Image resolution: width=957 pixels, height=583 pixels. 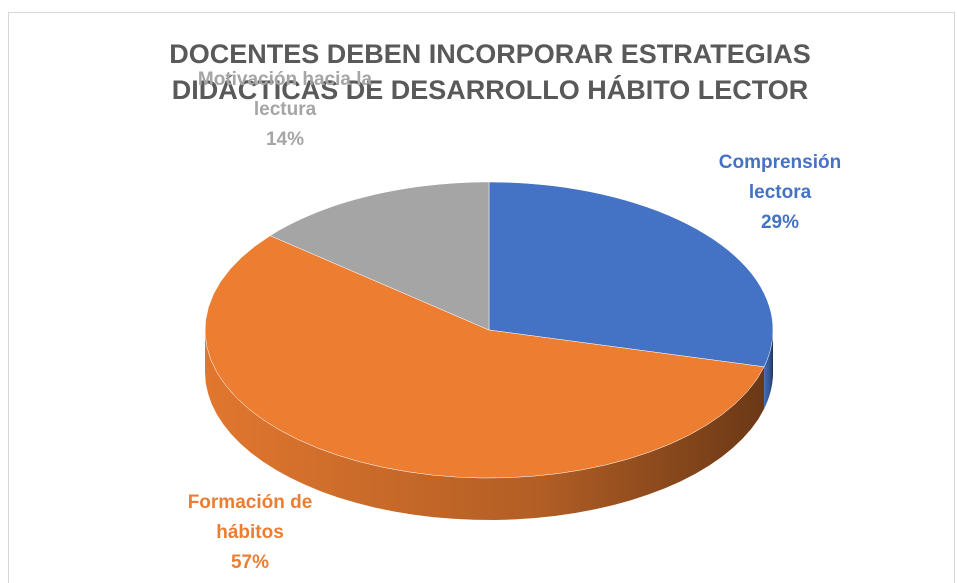 What do you see at coordinates (285, 94) in the screenshot?
I see `data-label-name: Motivación hacia la lectura` at bounding box center [285, 94].